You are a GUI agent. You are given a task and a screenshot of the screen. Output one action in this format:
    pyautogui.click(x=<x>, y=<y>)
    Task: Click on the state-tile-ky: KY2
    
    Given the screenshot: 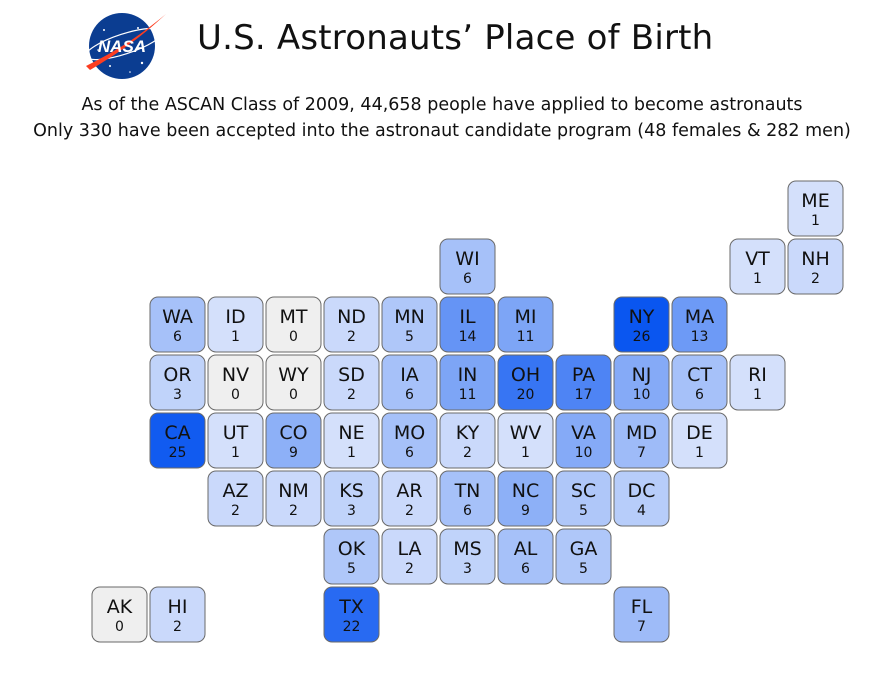 What is the action you would take?
    pyautogui.click(x=467, y=440)
    